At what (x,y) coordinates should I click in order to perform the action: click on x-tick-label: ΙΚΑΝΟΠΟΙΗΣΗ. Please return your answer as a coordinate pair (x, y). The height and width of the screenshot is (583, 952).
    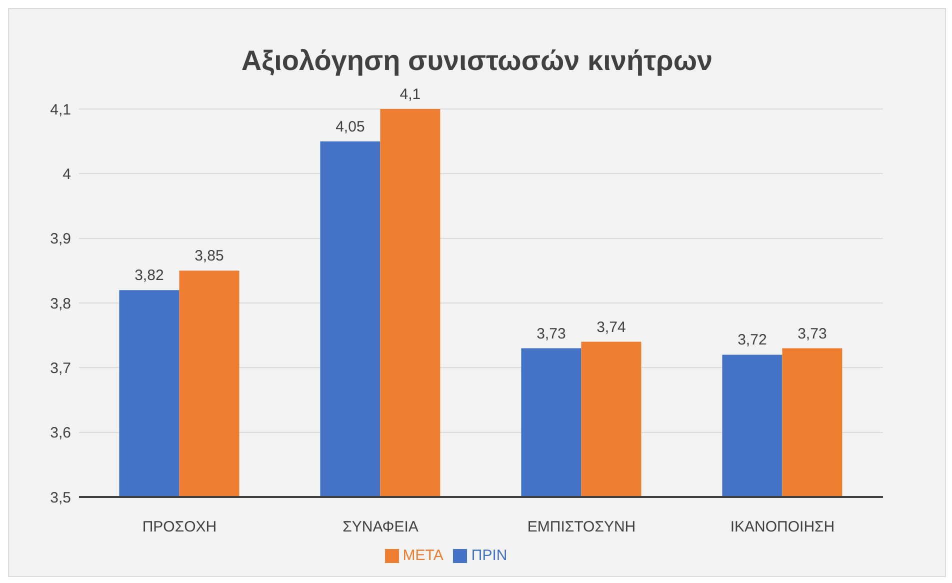
    Looking at the image, I should click on (782, 527).